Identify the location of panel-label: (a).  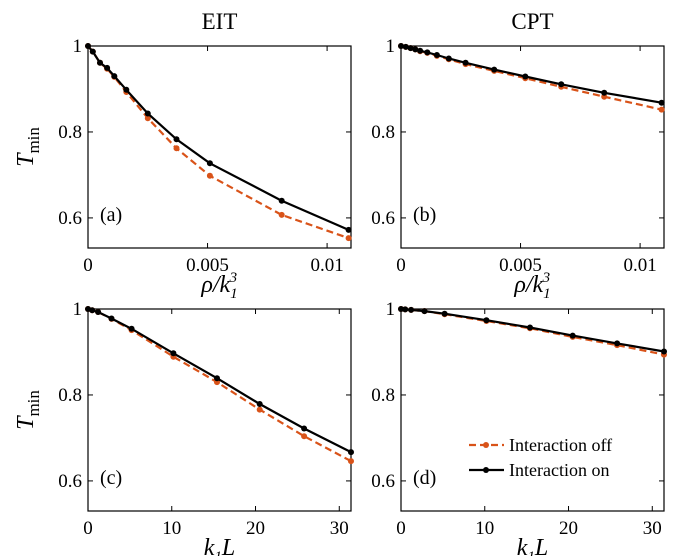
(111, 215).